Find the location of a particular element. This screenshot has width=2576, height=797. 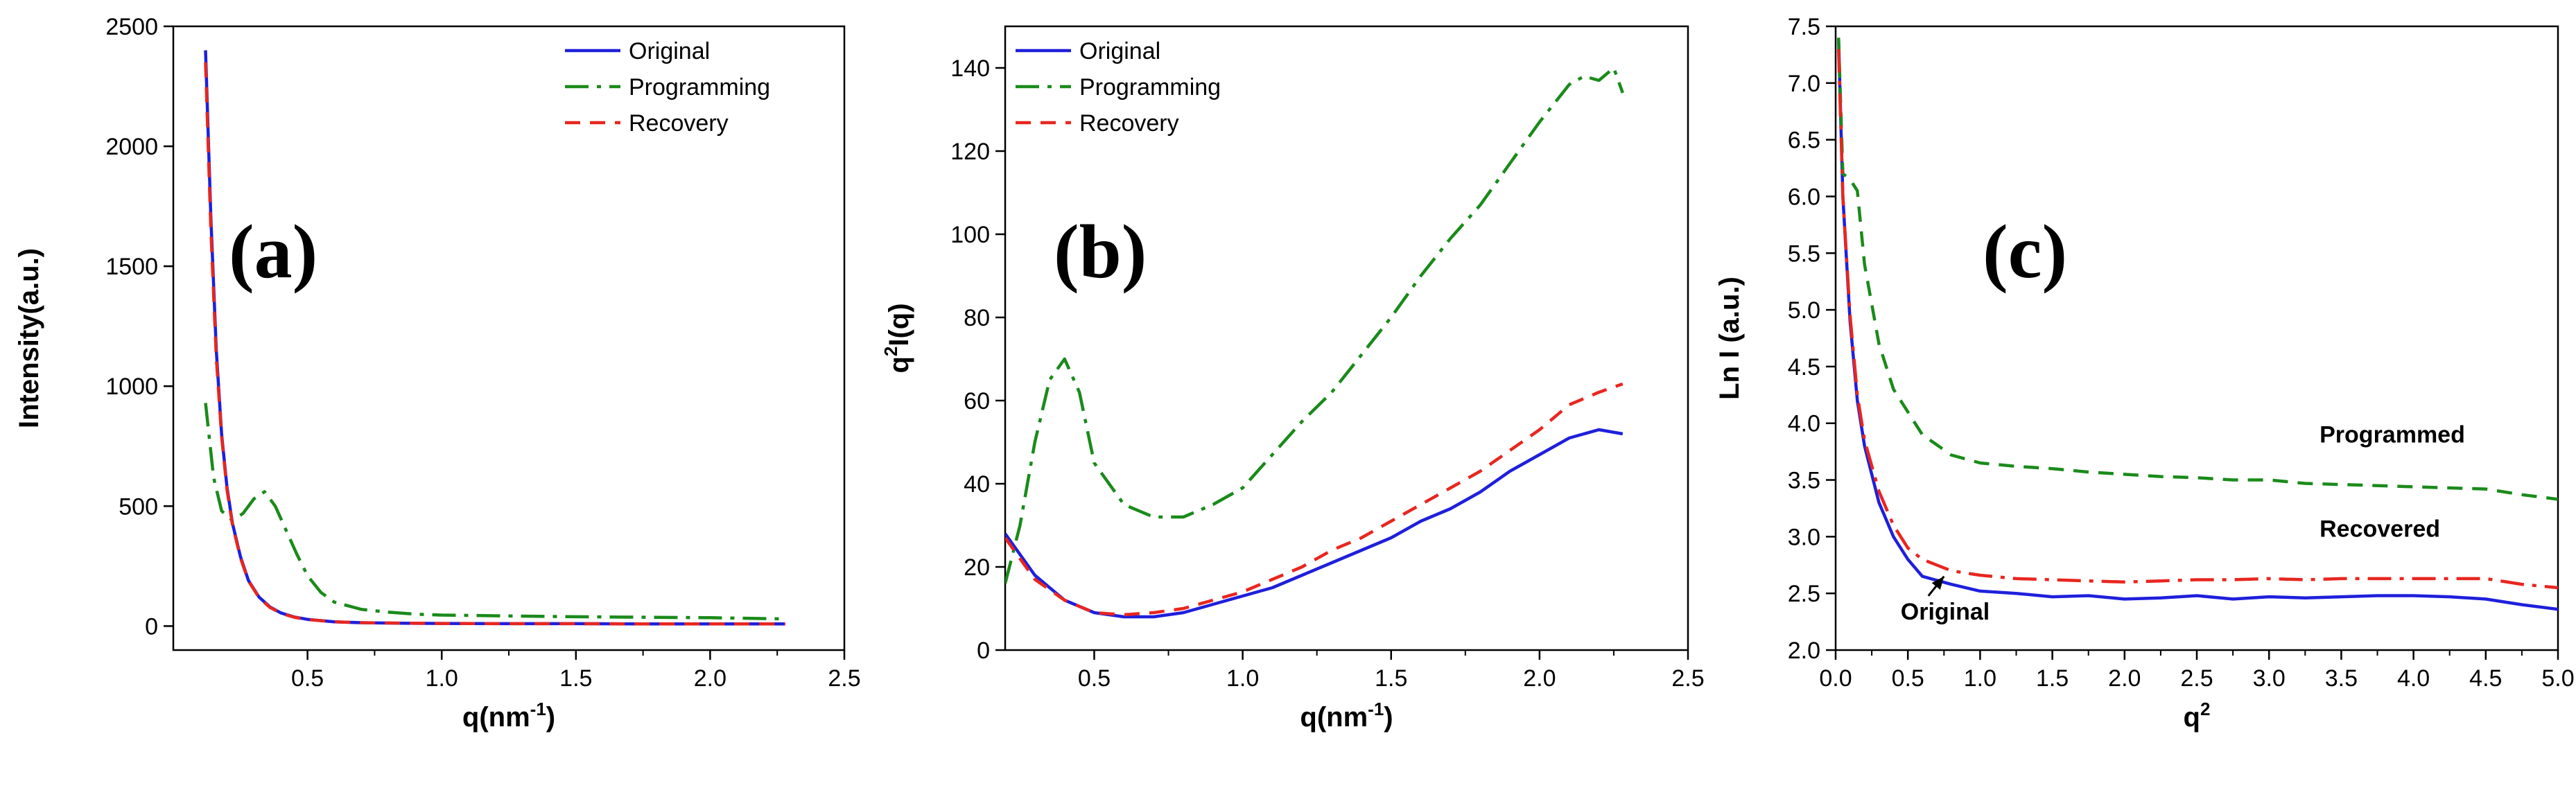

annotation-label: Programmed is located at coordinates (2392, 435).